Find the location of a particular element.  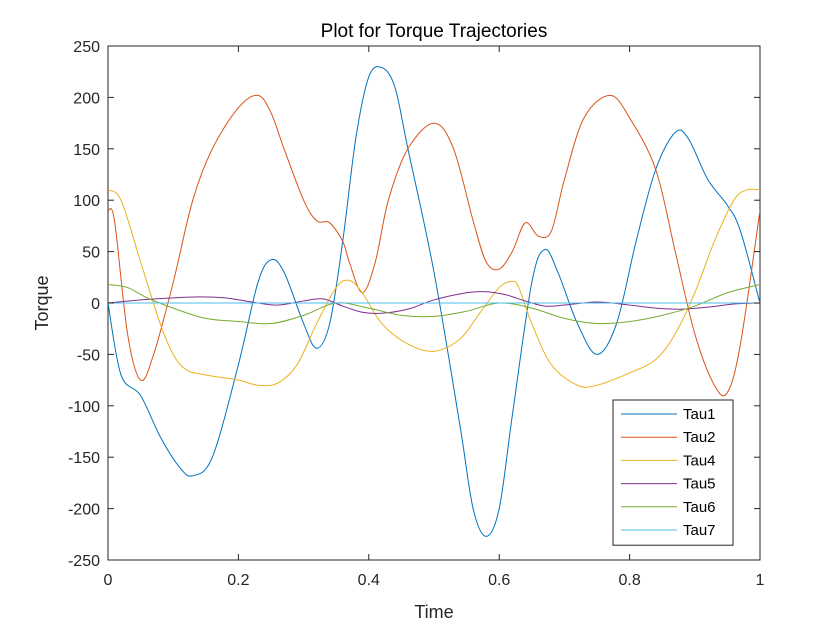

x-tick-label: 0.2 is located at coordinates (238, 580).